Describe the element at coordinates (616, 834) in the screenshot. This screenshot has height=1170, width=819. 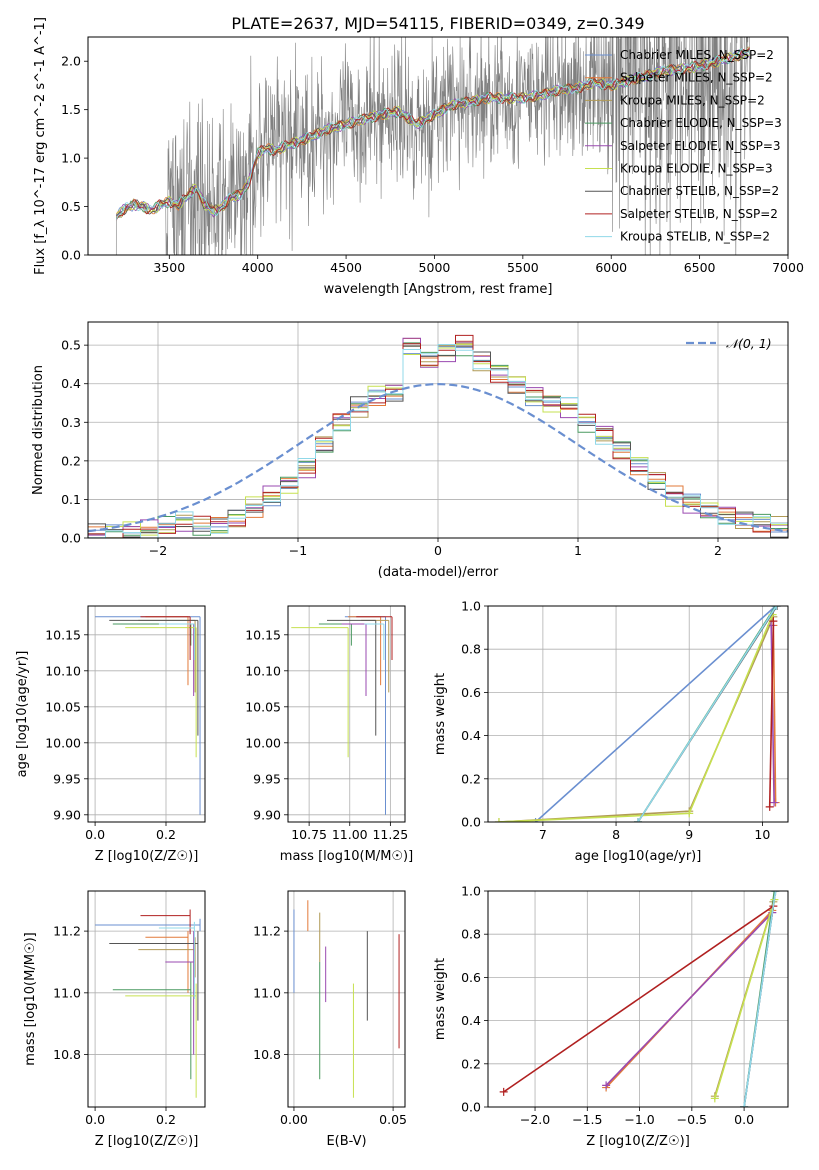
I see `x-tick-label-1: 8` at that location.